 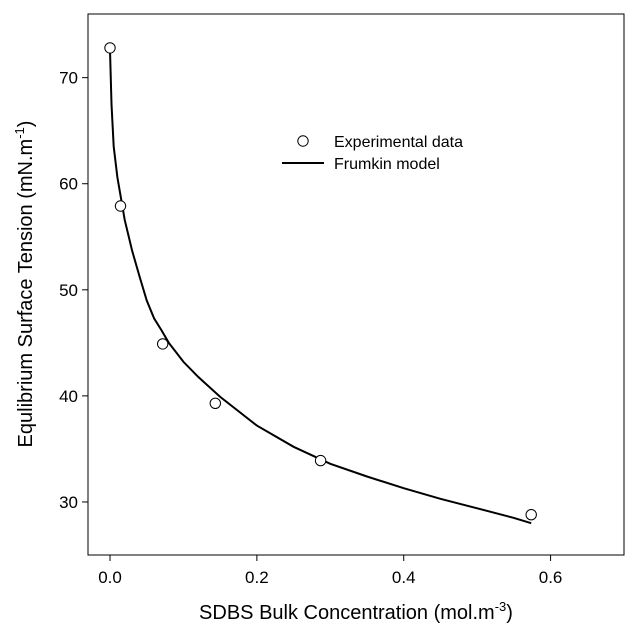 What do you see at coordinates (303, 141) in the screenshot?
I see `legend-marker-experimental-data` at bounding box center [303, 141].